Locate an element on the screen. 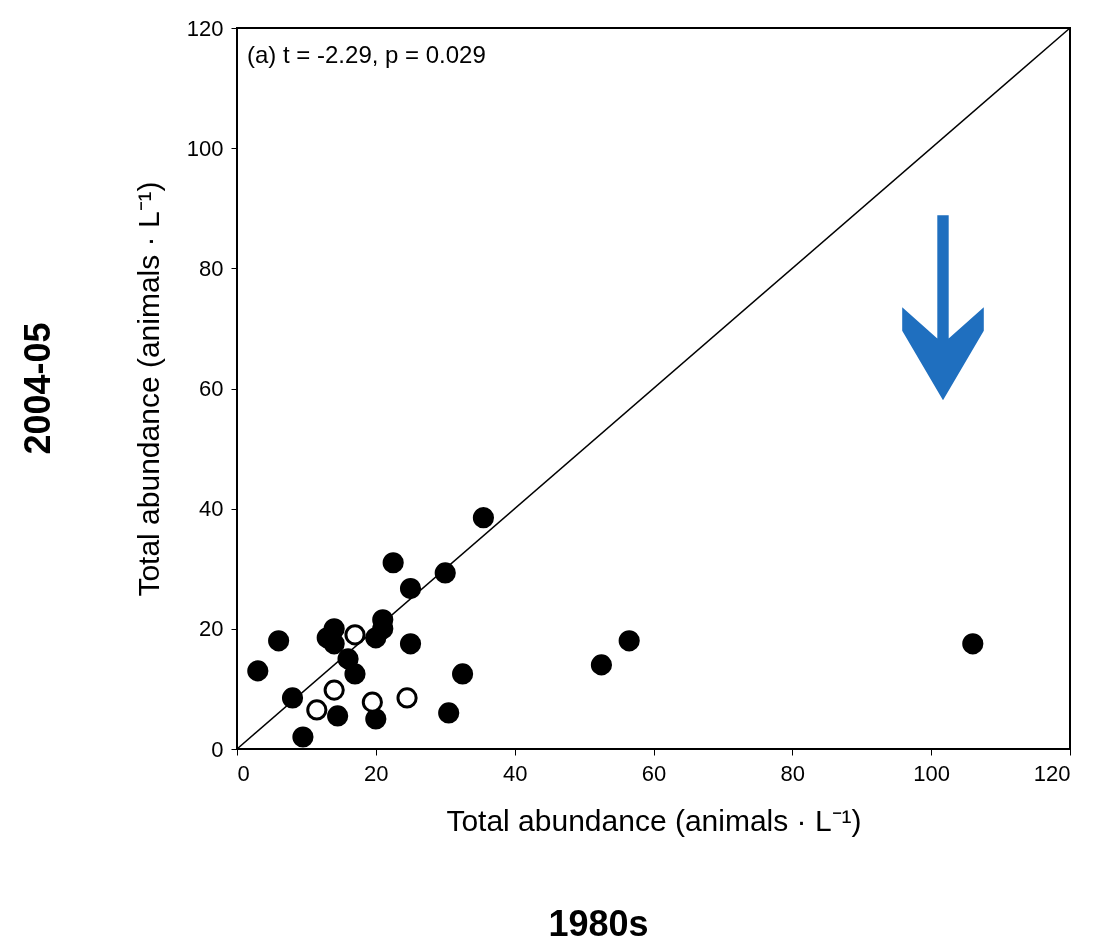 Image resolution: width=1109 pixels, height=943 pixels. y-tick-label: 0 is located at coordinates (217, 749).